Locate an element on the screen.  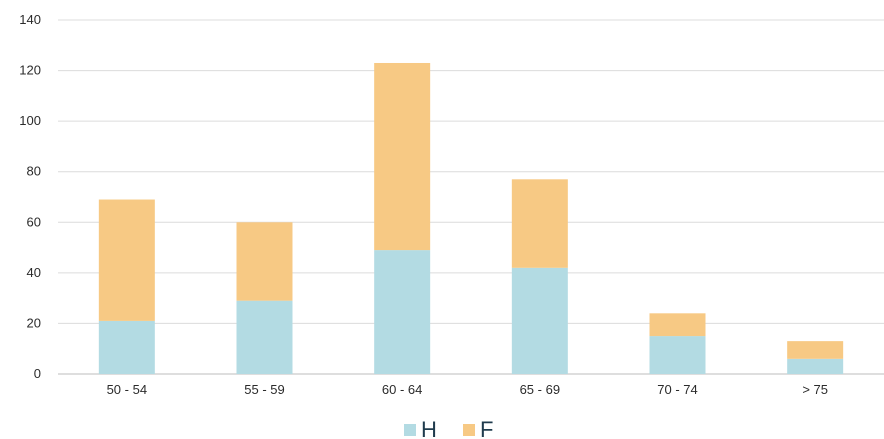
y-tick-label-6: 120 is located at coordinates (30, 70).